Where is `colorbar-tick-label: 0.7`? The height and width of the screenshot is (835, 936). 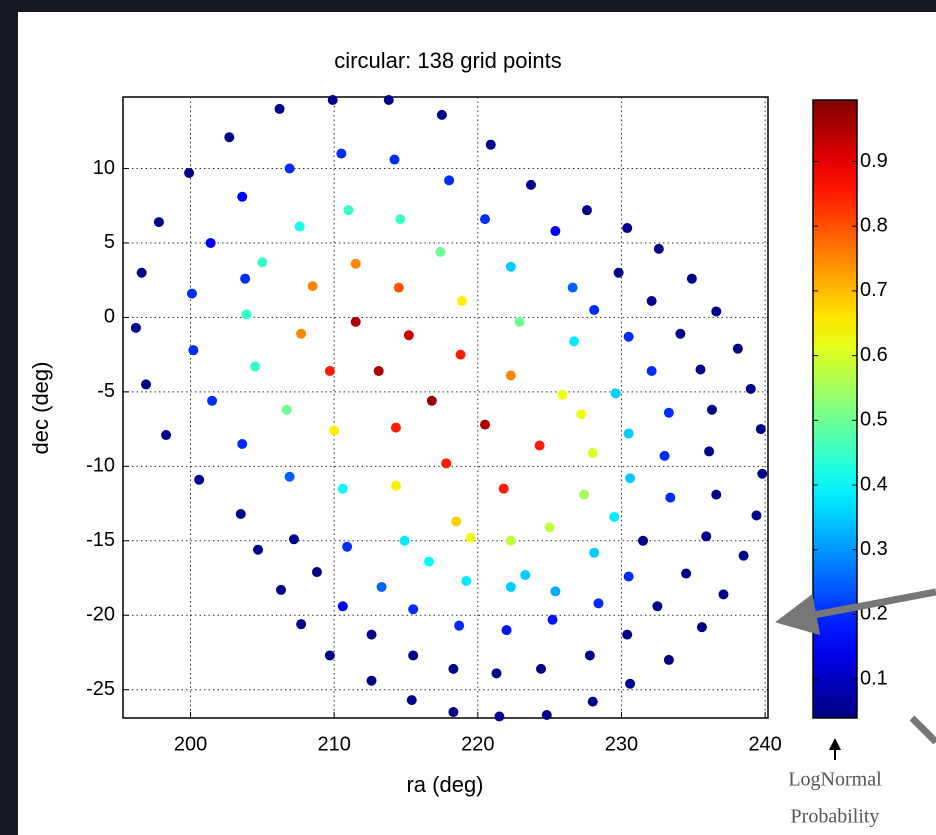
colorbar-tick-label: 0.7 is located at coordinates (874, 290).